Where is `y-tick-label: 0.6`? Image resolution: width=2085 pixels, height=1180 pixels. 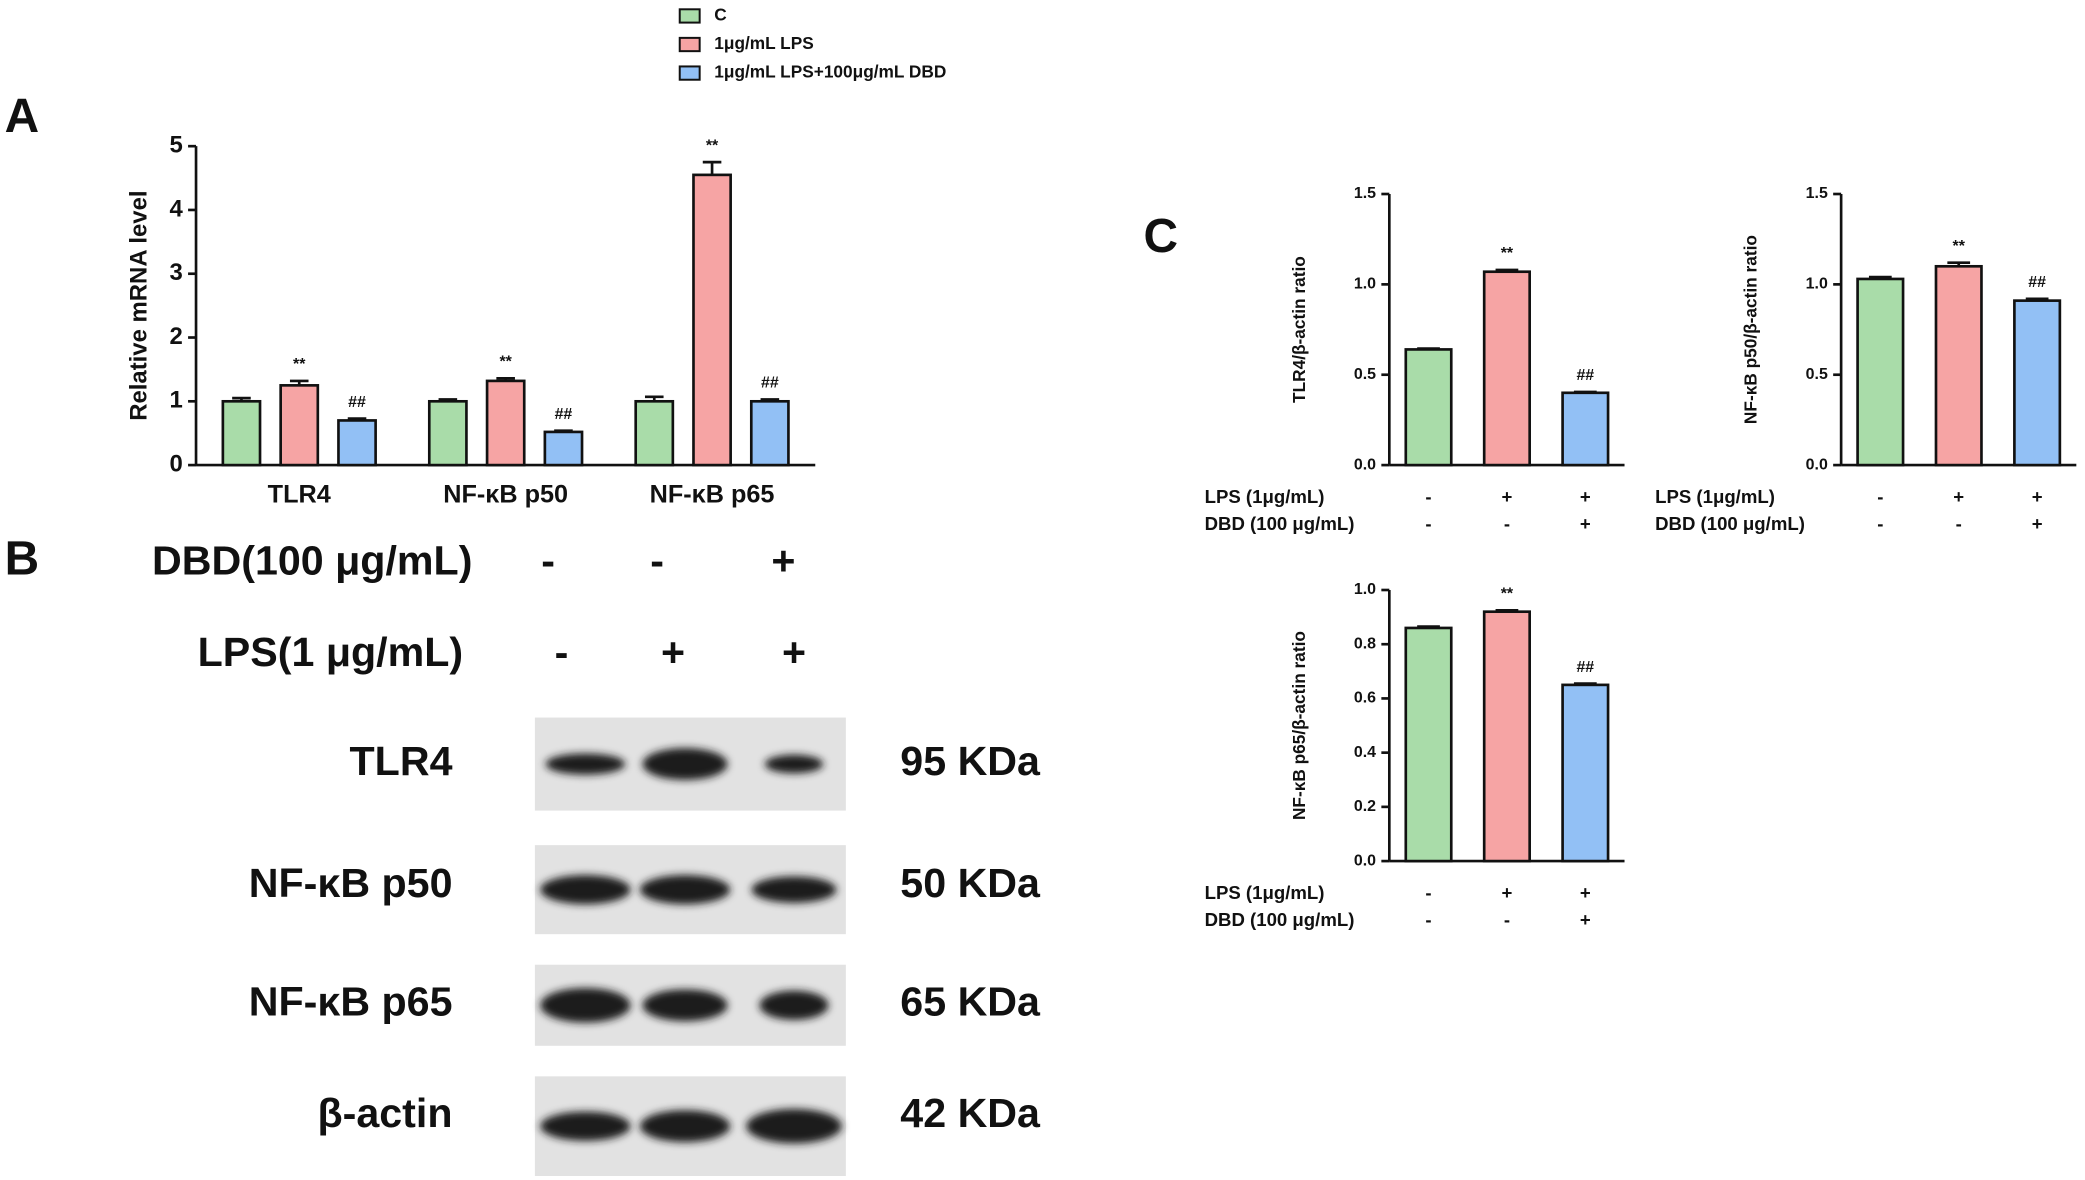 y-tick-label: 0.6 is located at coordinates (1365, 698).